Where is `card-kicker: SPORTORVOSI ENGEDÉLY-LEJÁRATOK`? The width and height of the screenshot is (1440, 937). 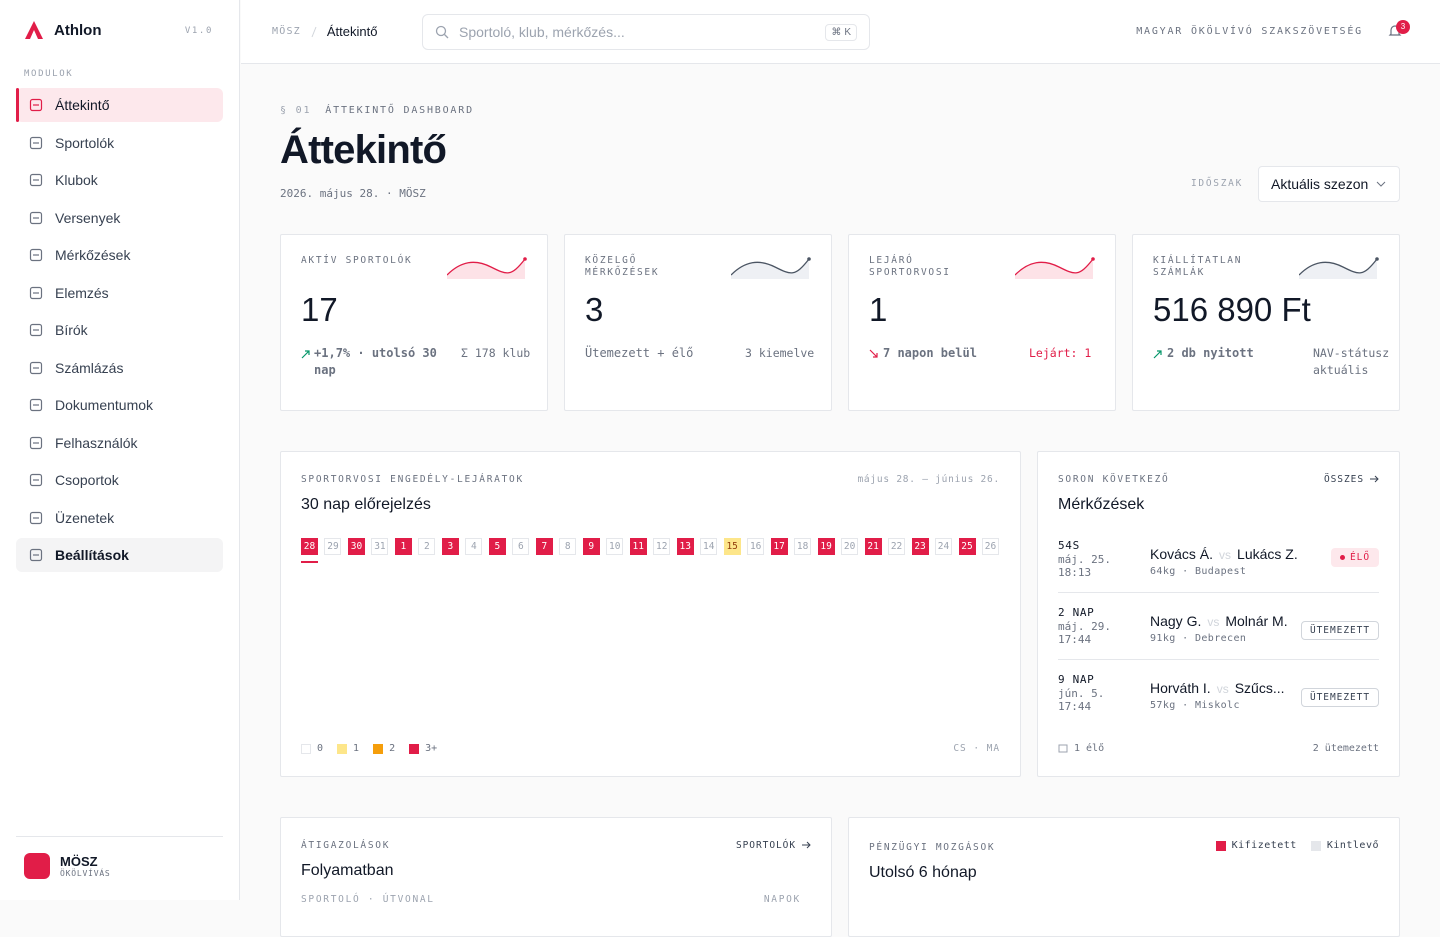
card-kicker: SPORTORVOSI ENGEDÉLY-LEJÁRATOK is located at coordinates (412, 479).